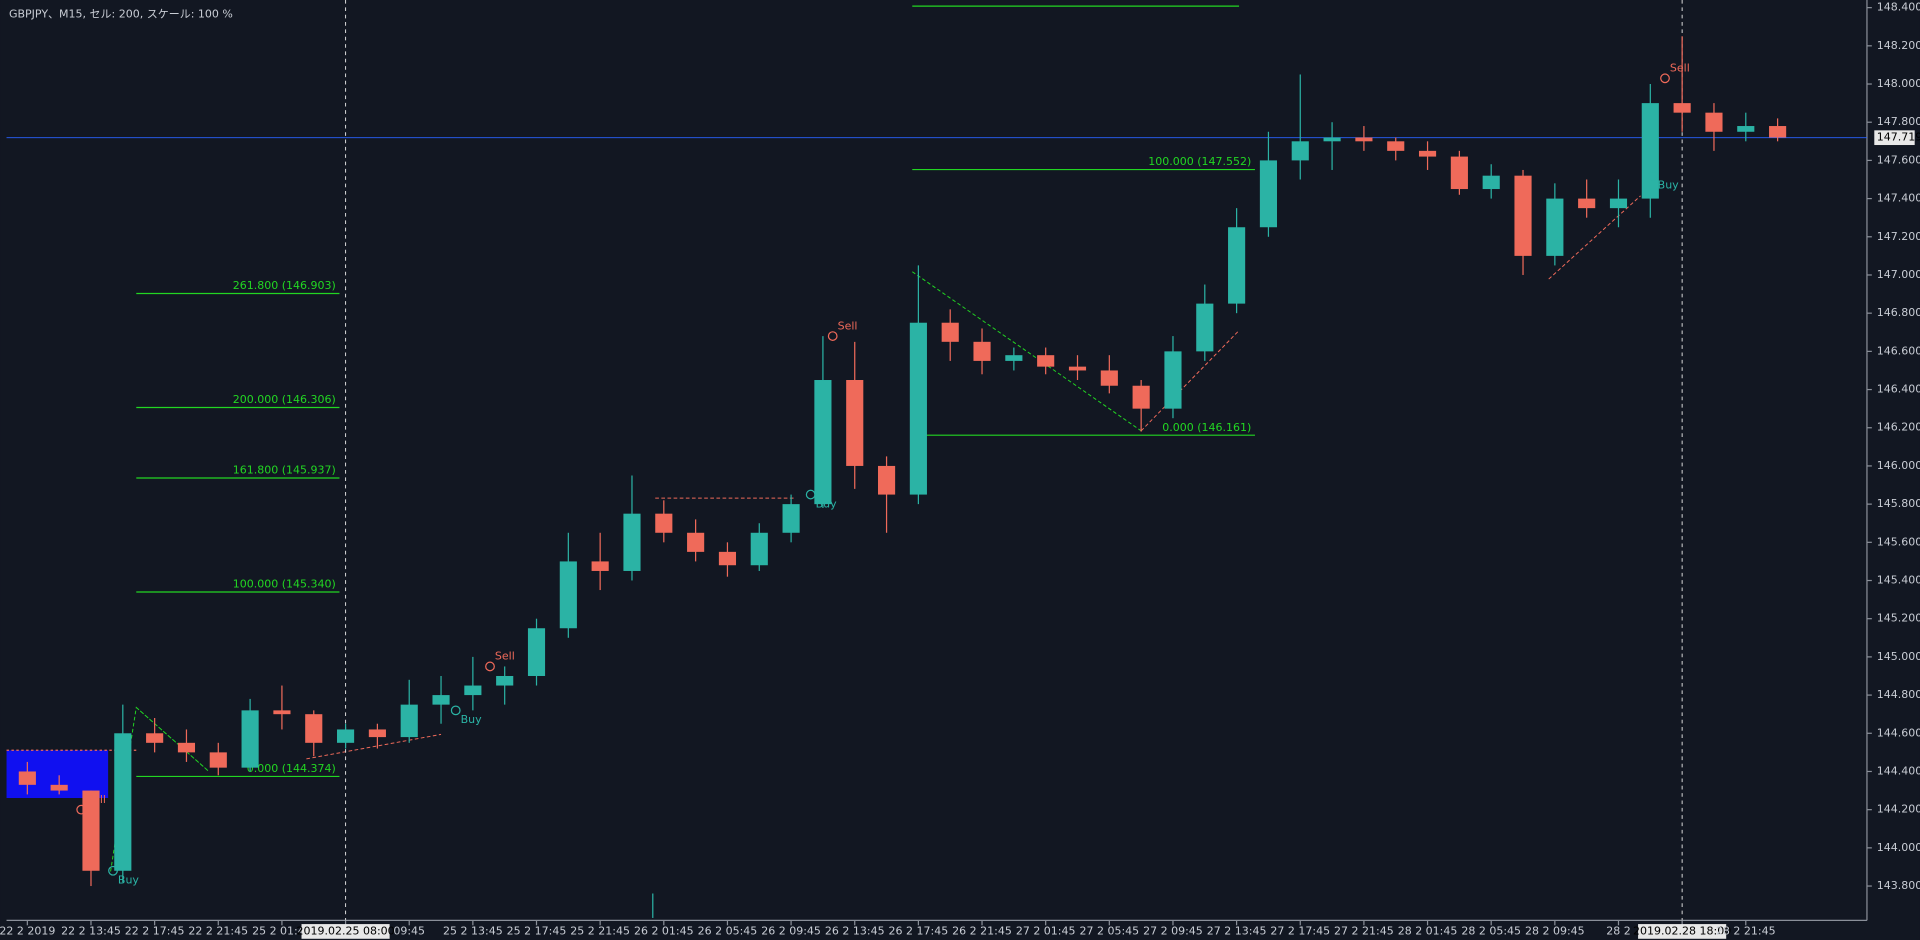 The height and width of the screenshot is (940, 1920). I want to click on x-tick-label: 28 2 05:45, so click(1491, 930).